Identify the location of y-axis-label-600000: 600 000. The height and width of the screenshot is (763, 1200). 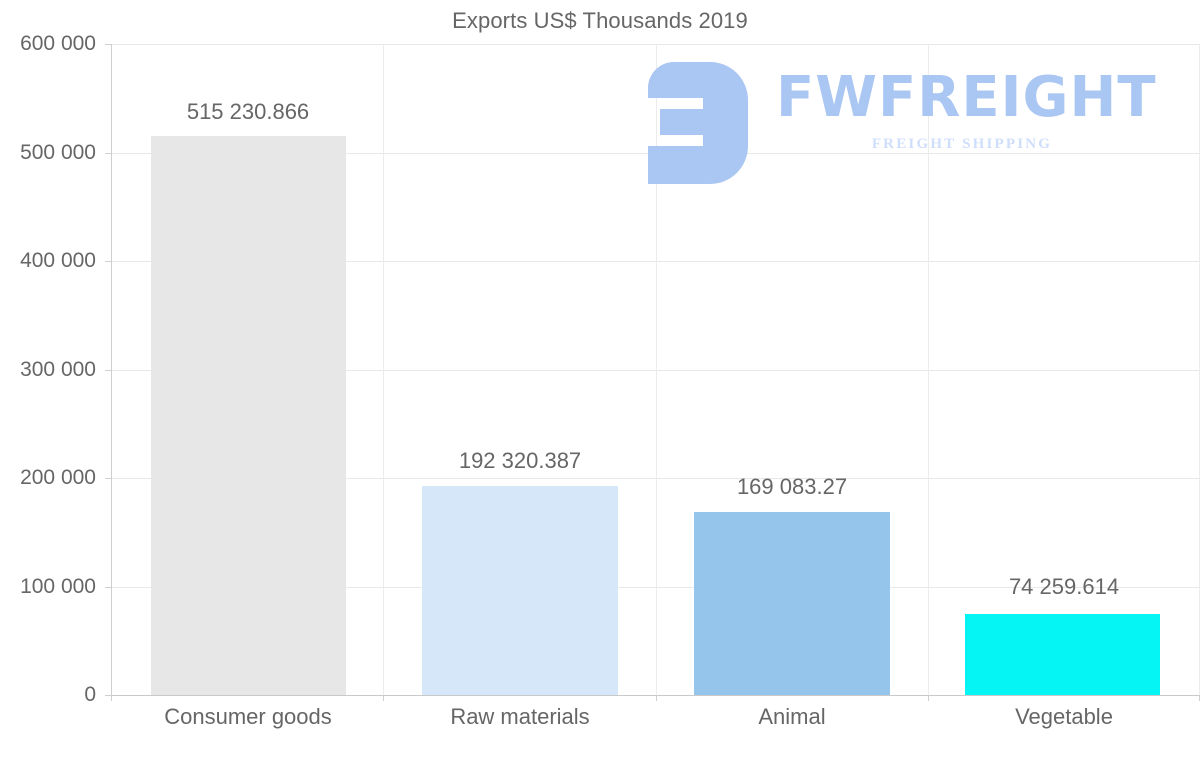
(58, 43).